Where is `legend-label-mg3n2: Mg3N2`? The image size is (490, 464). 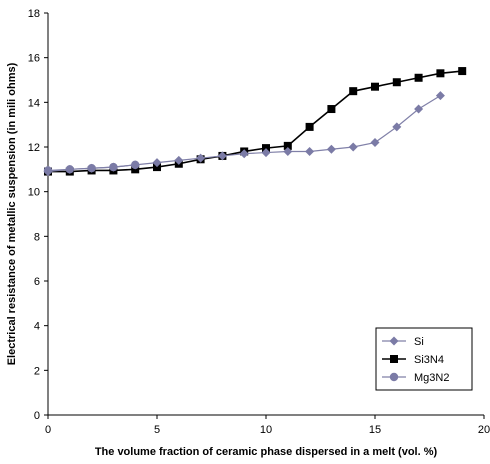 legend-label-mg3n2: Mg3N2 is located at coordinates (431, 378).